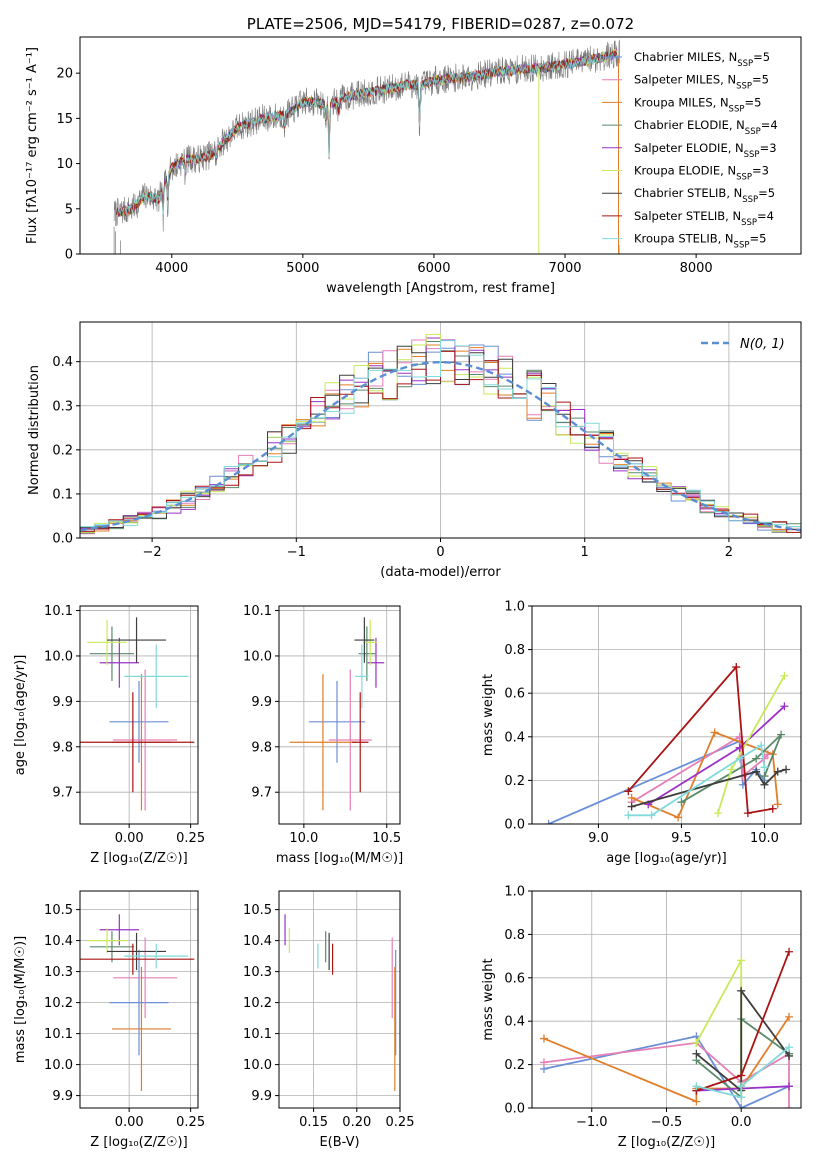 The width and height of the screenshot is (819, 1170). What do you see at coordinates (440, 572) in the screenshot?
I see `x-axis-label: (data-model)/error` at bounding box center [440, 572].